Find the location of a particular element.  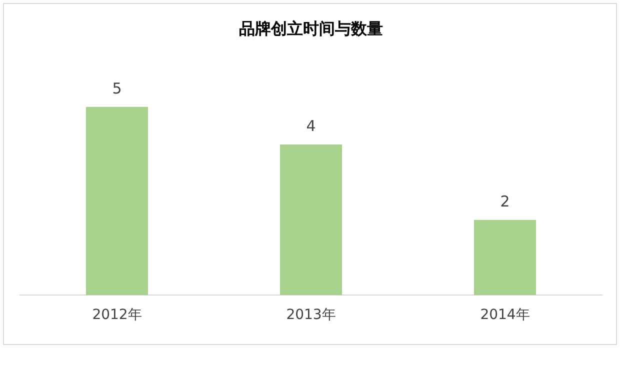

data-label: 5 is located at coordinates (117, 88).